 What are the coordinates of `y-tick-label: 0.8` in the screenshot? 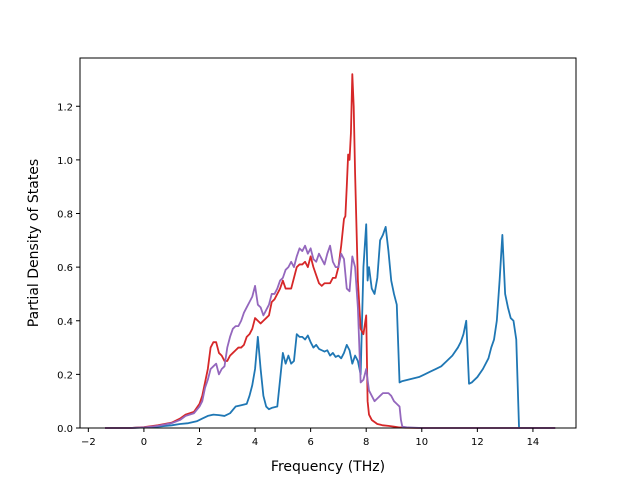 It's located at (65, 215).